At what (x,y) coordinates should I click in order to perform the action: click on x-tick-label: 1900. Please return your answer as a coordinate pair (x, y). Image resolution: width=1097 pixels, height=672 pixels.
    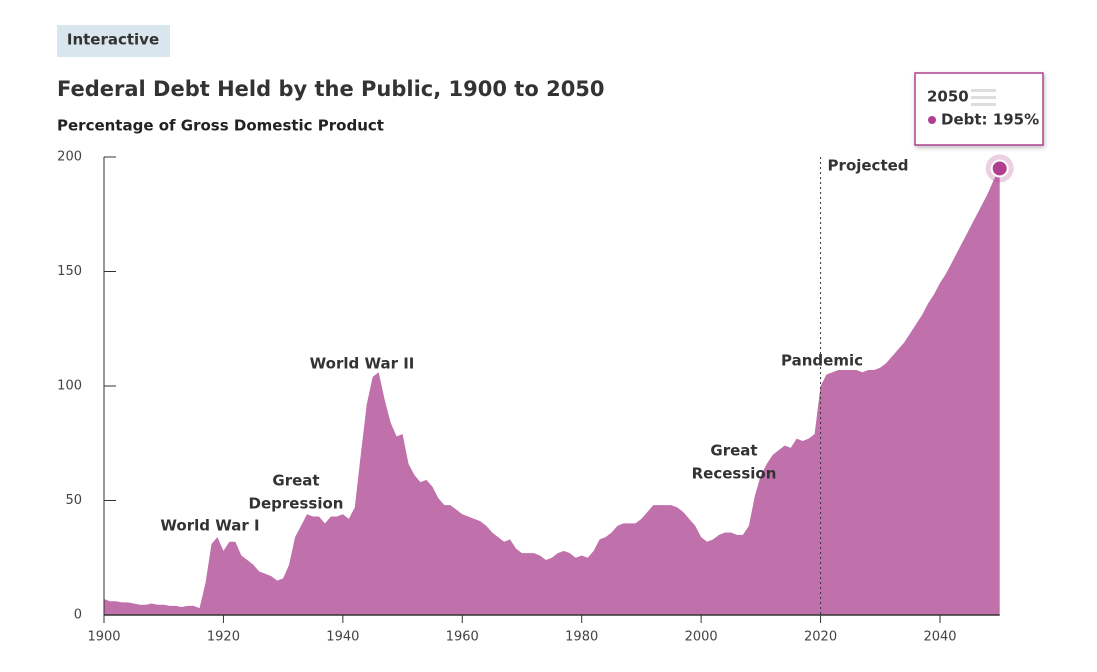
    Looking at the image, I should click on (103, 637).